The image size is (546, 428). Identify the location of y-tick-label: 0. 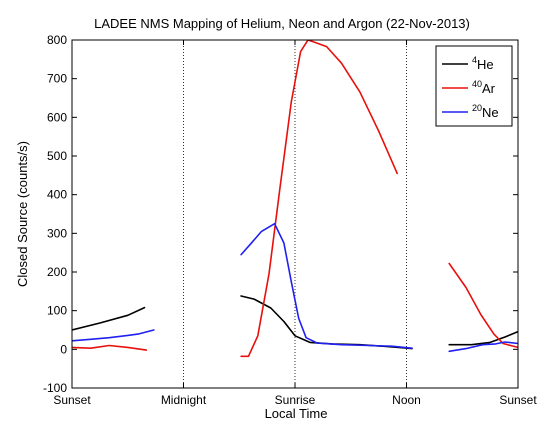
(63, 349).